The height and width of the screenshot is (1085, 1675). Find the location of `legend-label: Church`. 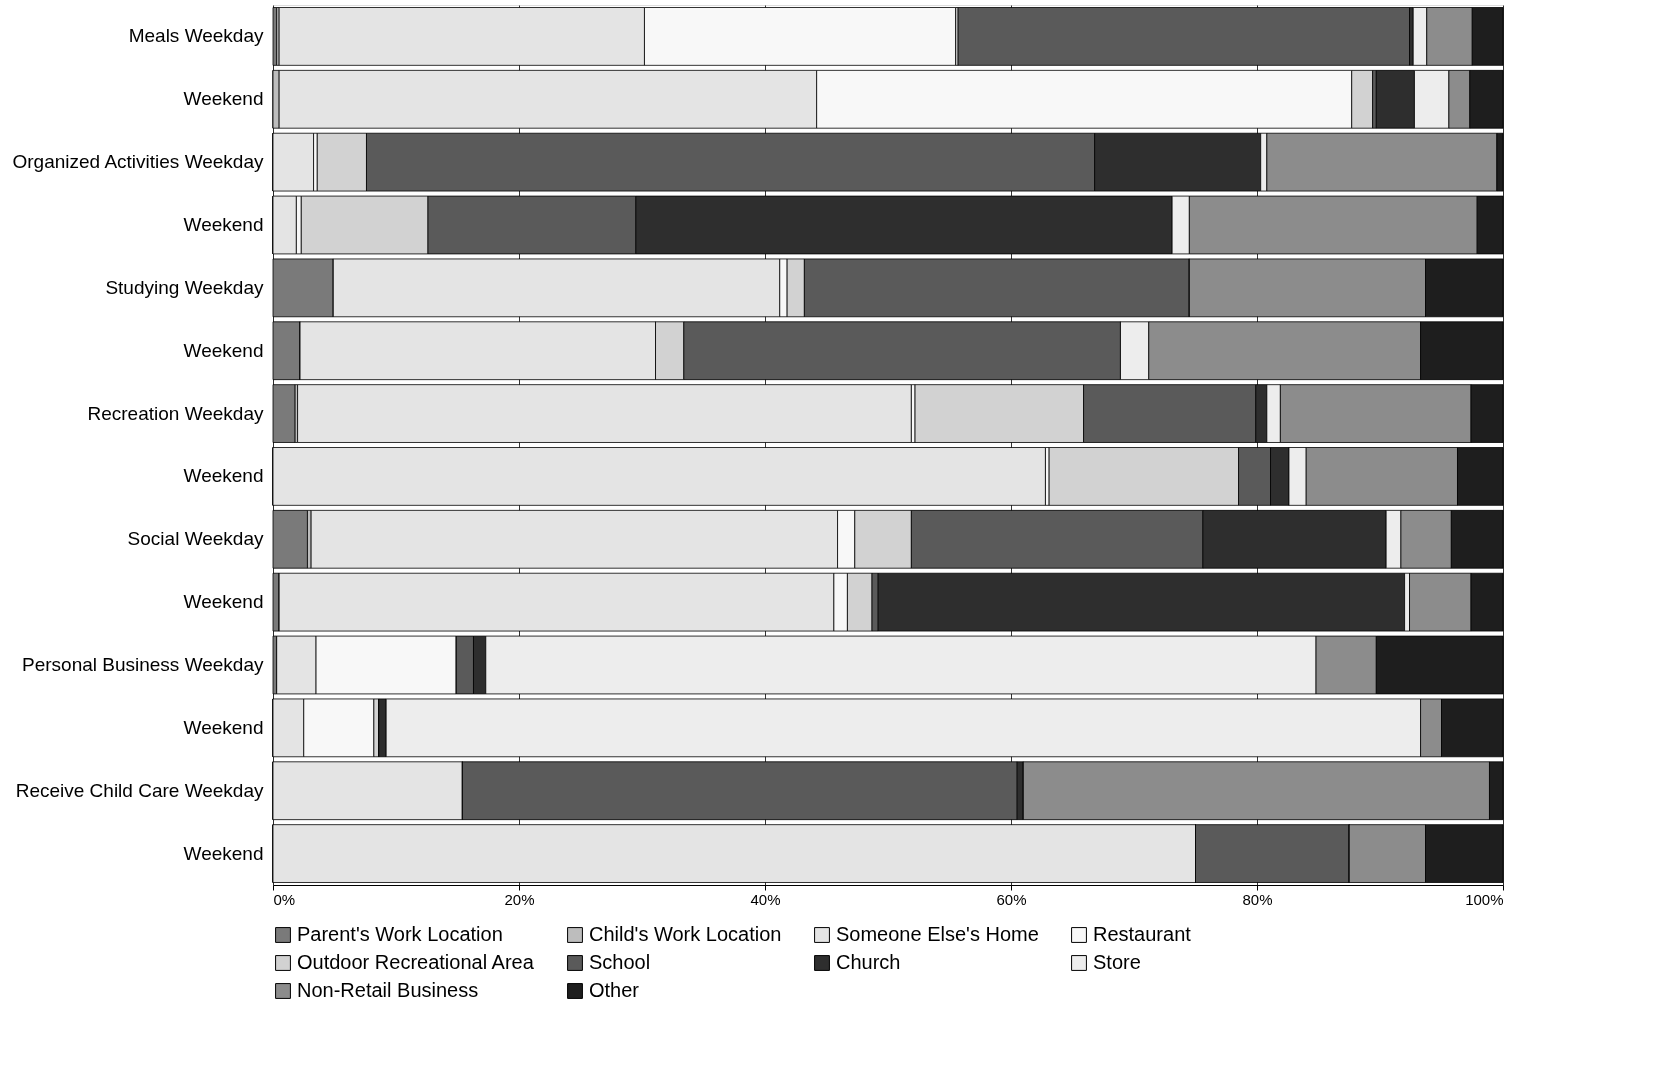

legend-label: Church is located at coordinates (868, 962).